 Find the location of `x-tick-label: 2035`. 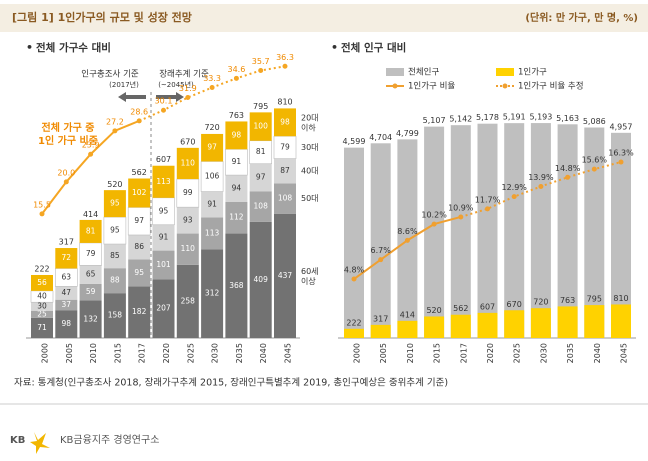

x-tick-label: 2035 is located at coordinates (239, 353).